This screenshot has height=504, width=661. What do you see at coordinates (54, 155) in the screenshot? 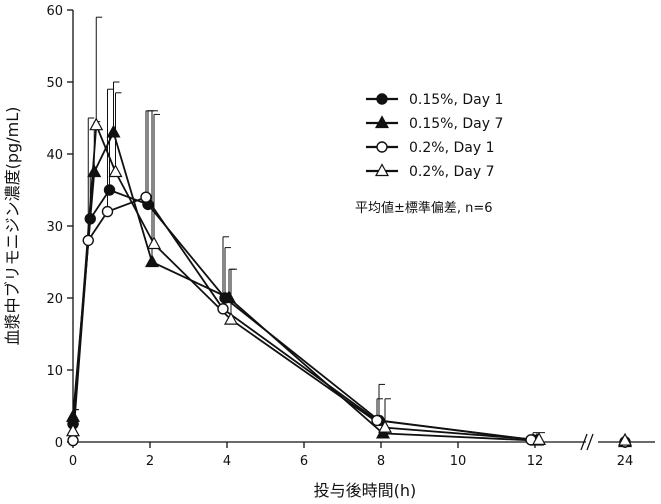
I see `y-tick-label: 40` at bounding box center [54, 155].